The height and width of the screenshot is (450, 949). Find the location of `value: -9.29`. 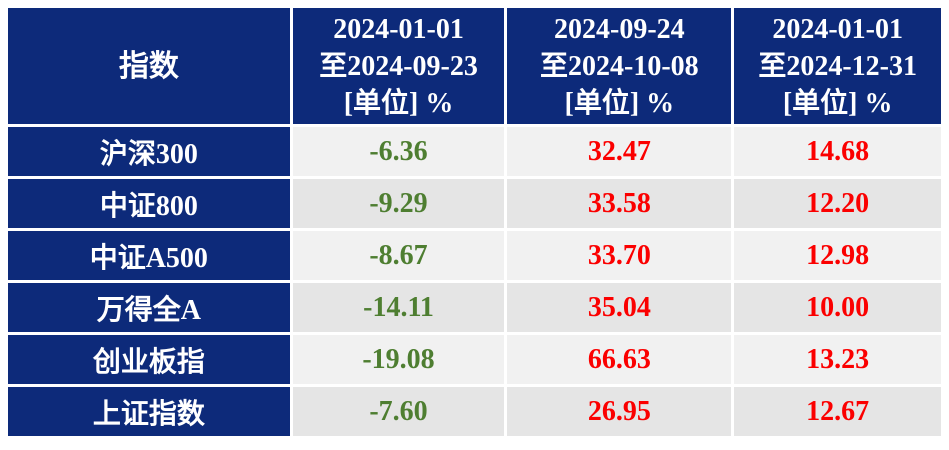

value: -9.29 is located at coordinates (398, 203).